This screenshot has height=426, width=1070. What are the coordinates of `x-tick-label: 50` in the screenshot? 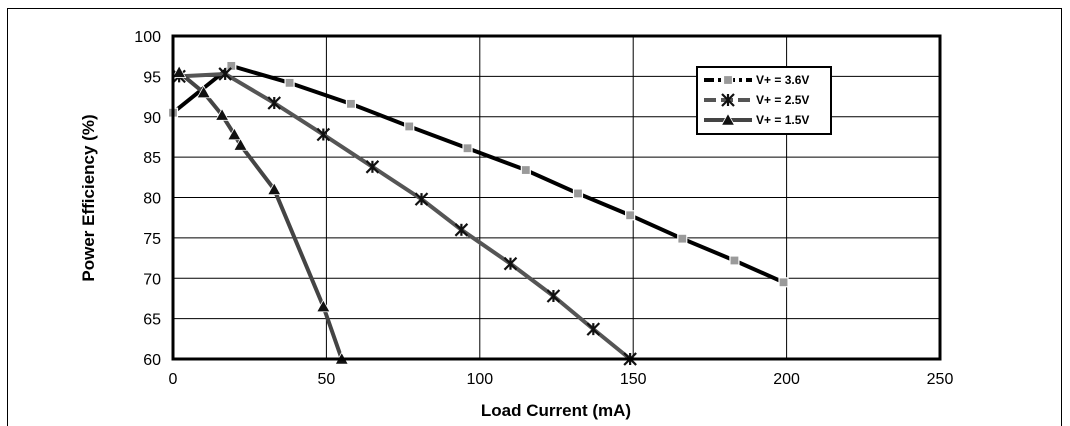 It's located at (327, 379).